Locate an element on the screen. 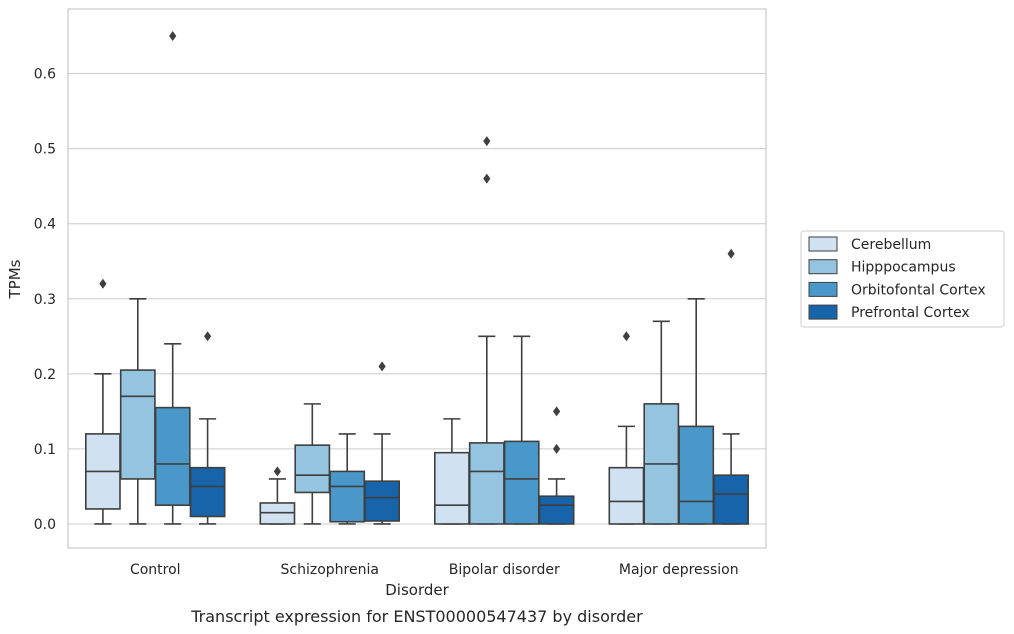 This screenshot has height=634, width=1014. legend-label: Hipppocampus is located at coordinates (903, 268).